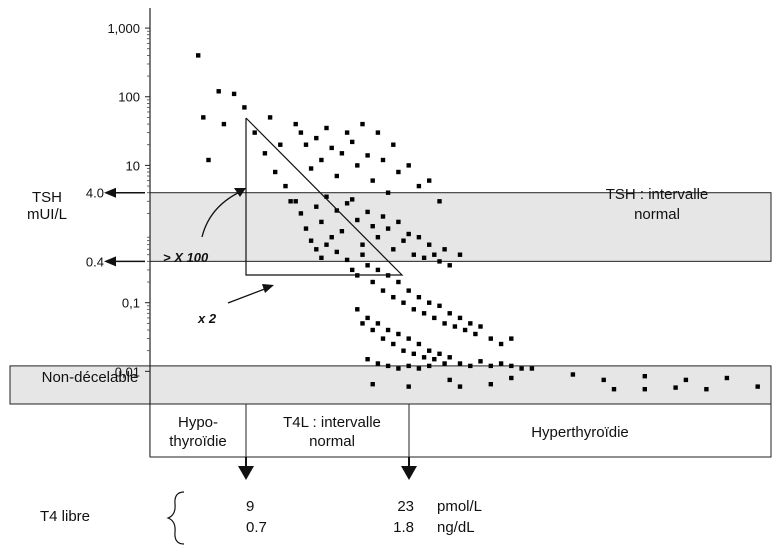 The height and width of the screenshot is (556, 772). I want to click on annotation-triangle, so click(324, 196).